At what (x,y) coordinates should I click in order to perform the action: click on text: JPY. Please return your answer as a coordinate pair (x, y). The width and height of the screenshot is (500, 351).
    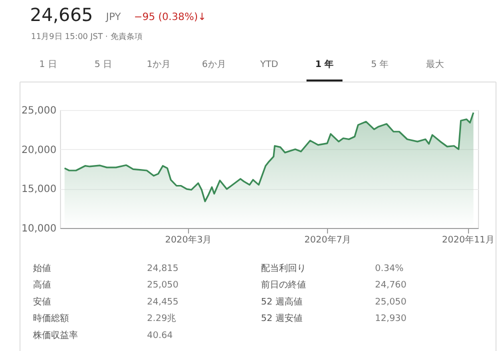
    Looking at the image, I should click on (113, 17).